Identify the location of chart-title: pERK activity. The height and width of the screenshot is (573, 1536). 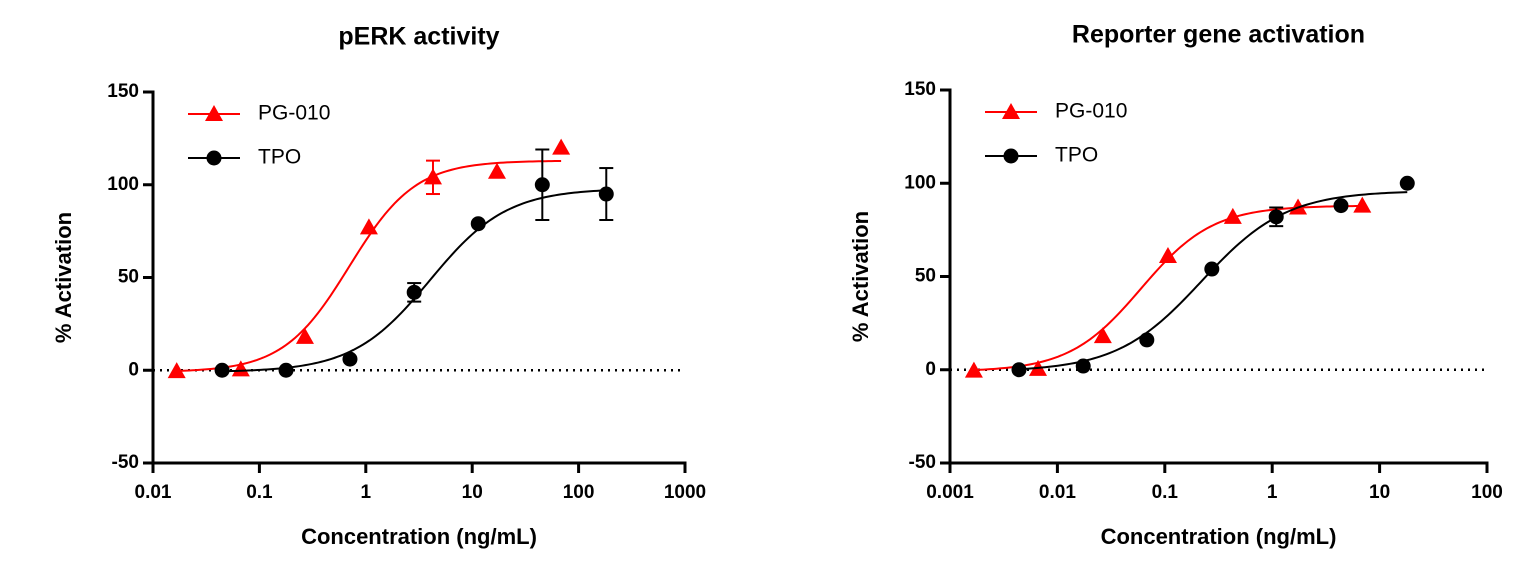
(418, 37).